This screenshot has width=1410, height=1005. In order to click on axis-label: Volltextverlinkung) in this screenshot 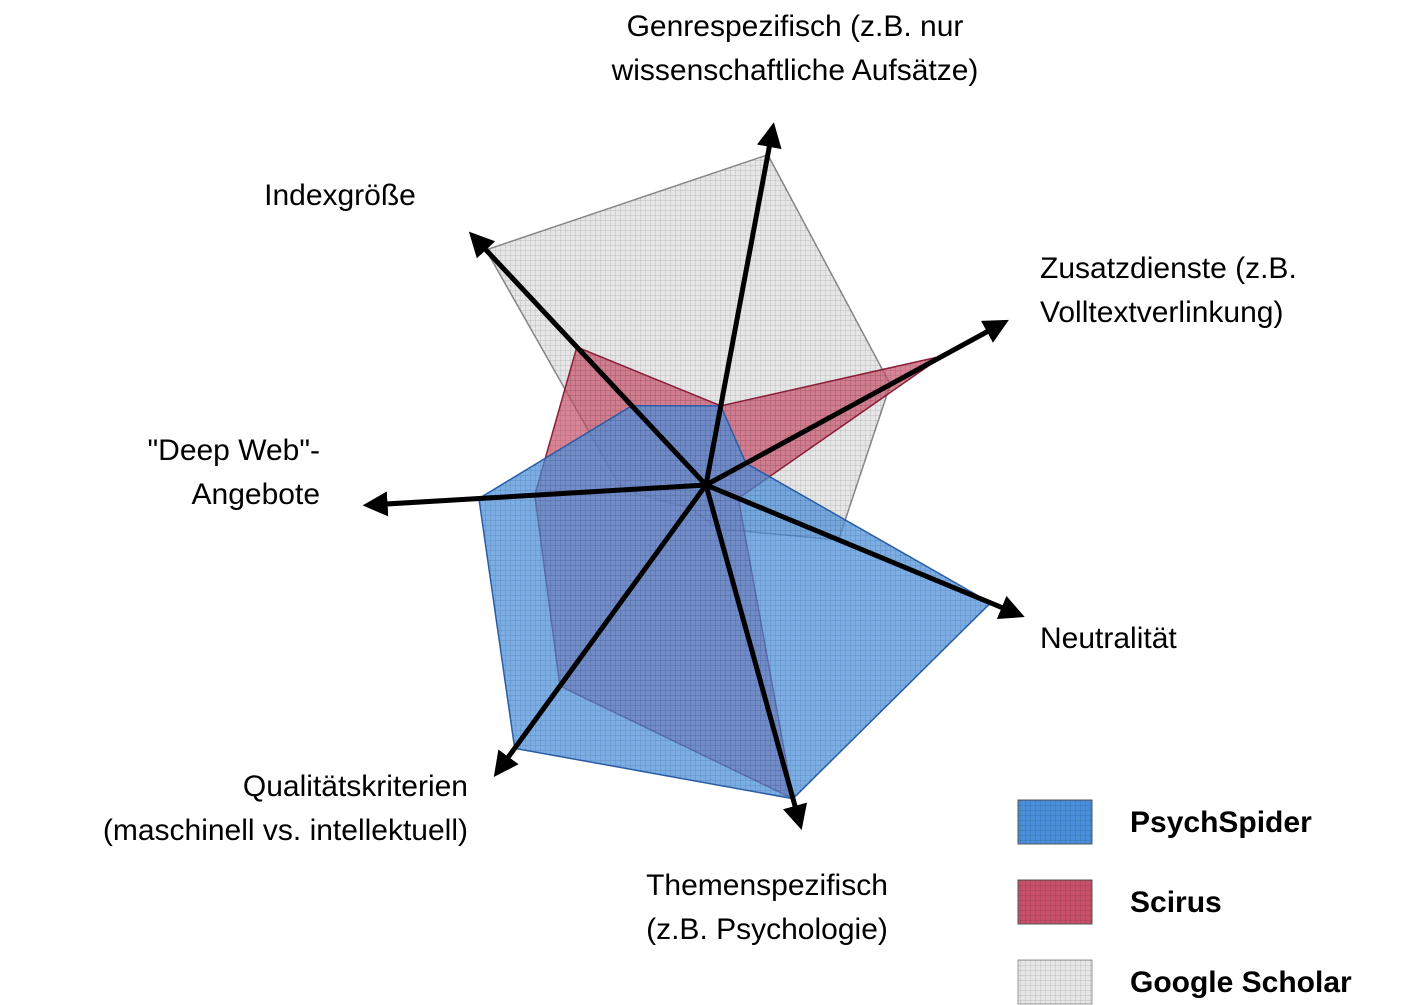, I will do `click(1161, 312)`.